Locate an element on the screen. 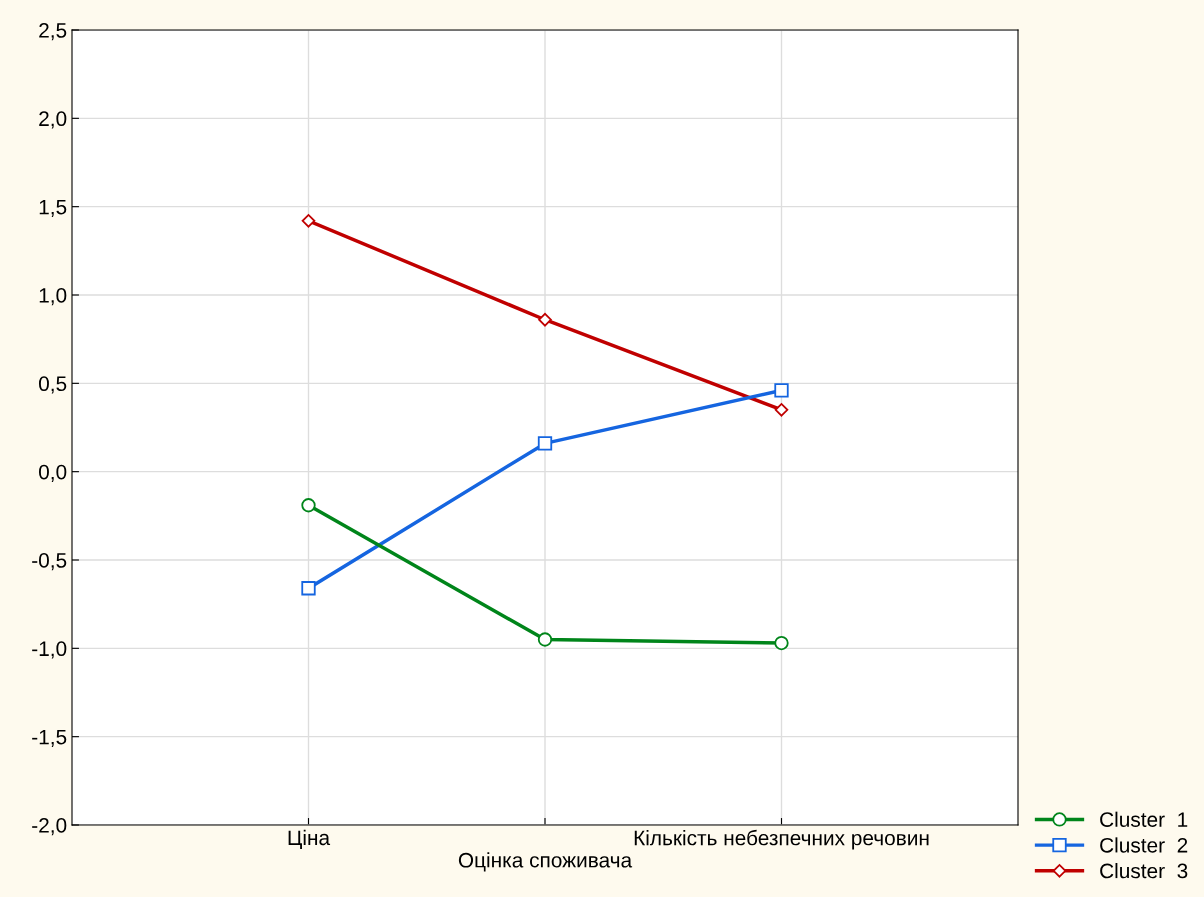  y-tick-label: 1,5 is located at coordinates (53, 208).